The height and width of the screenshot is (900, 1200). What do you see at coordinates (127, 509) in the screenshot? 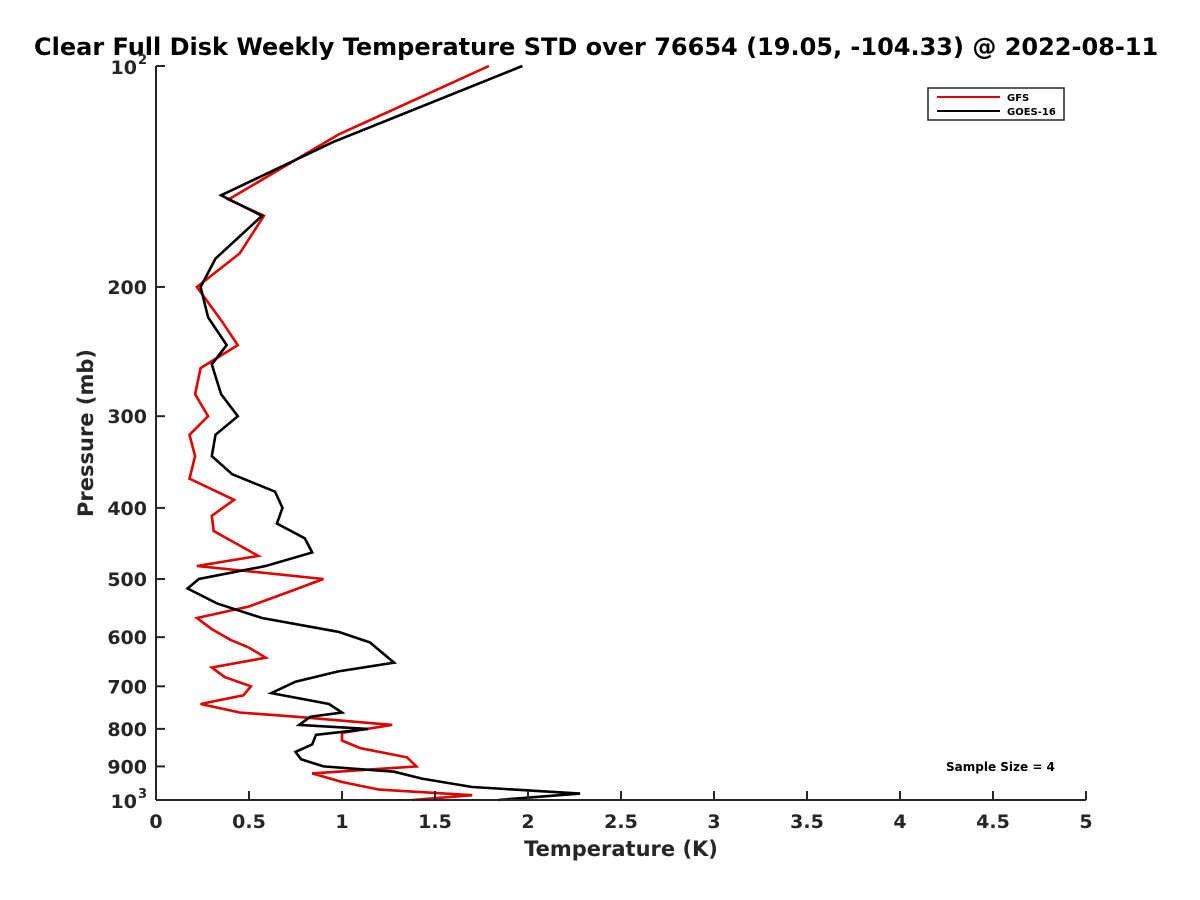
I see `y-tick-label: 400` at bounding box center [127, 509].